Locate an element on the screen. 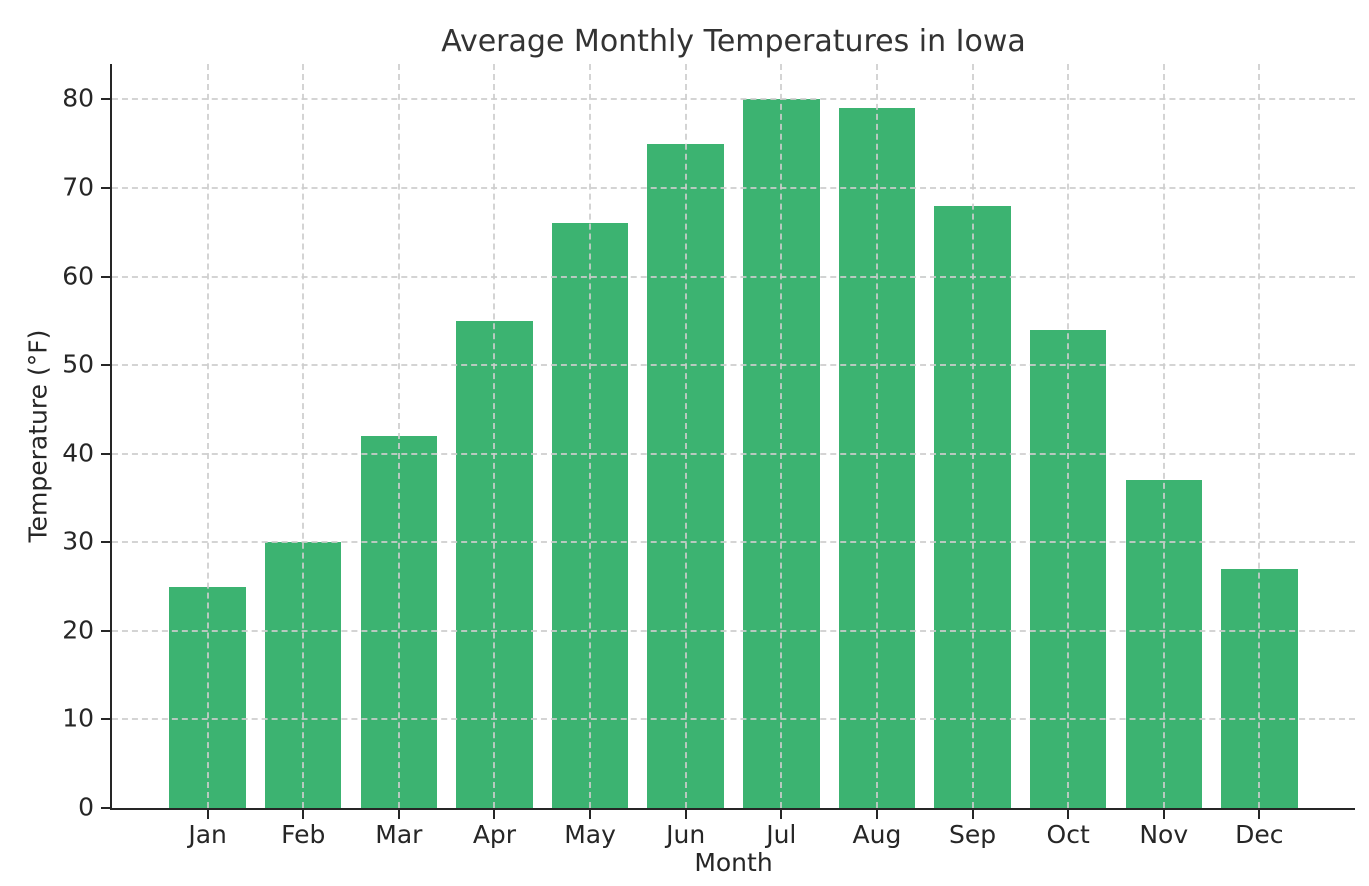  y-tick-label: 50 is located at coordinates (78, 364).